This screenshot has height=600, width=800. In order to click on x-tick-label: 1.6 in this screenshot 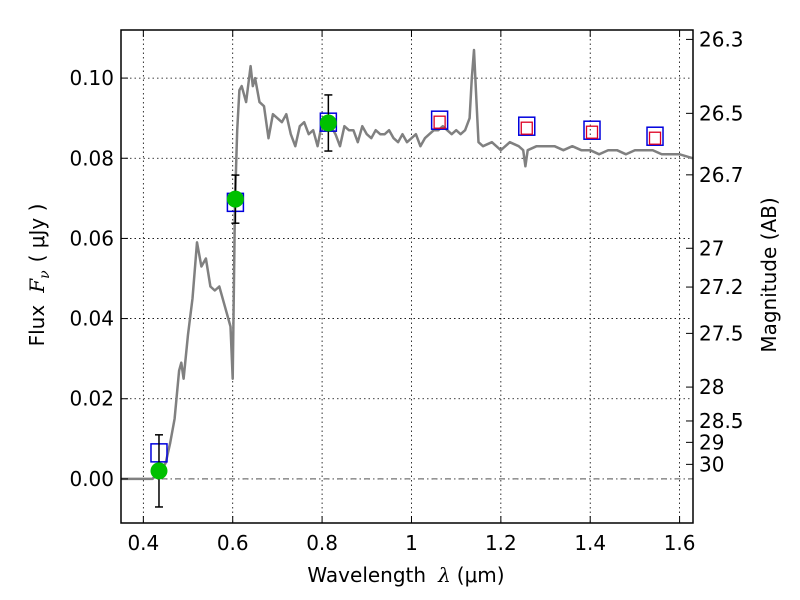, I will do `click(680, 543)`.